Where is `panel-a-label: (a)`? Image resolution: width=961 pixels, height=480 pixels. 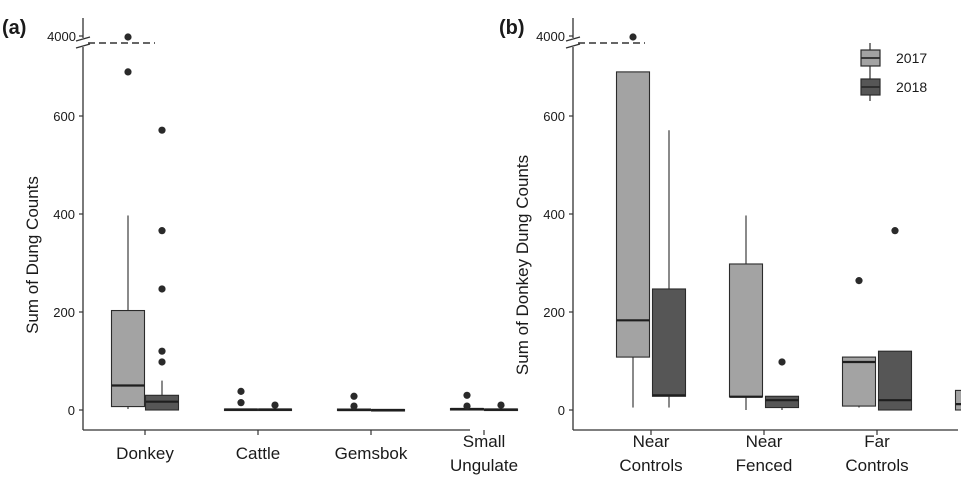
panel-a-label: (a) is located at coordinates (14, 28).